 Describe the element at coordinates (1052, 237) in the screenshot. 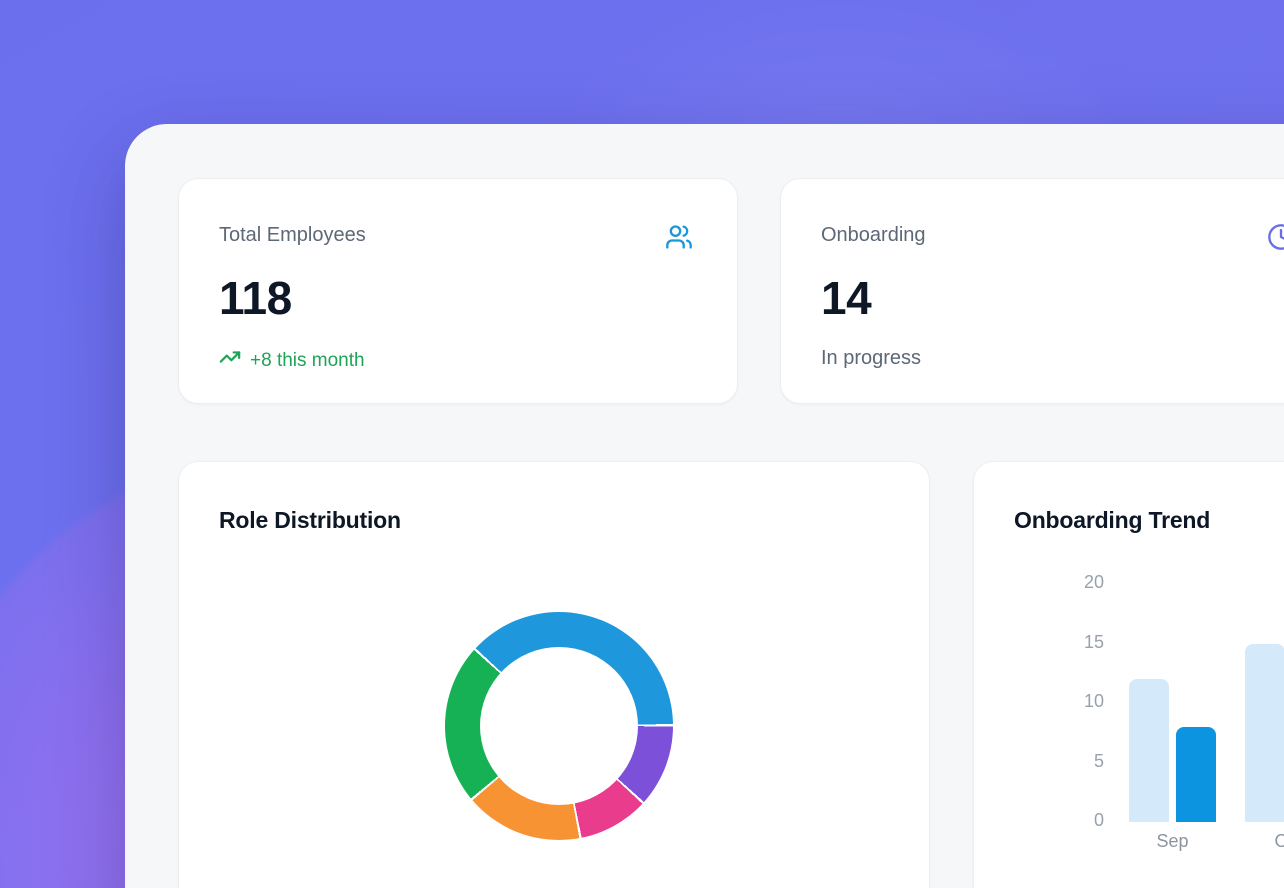

I see `stat-card-header: Onboarding` at that location.